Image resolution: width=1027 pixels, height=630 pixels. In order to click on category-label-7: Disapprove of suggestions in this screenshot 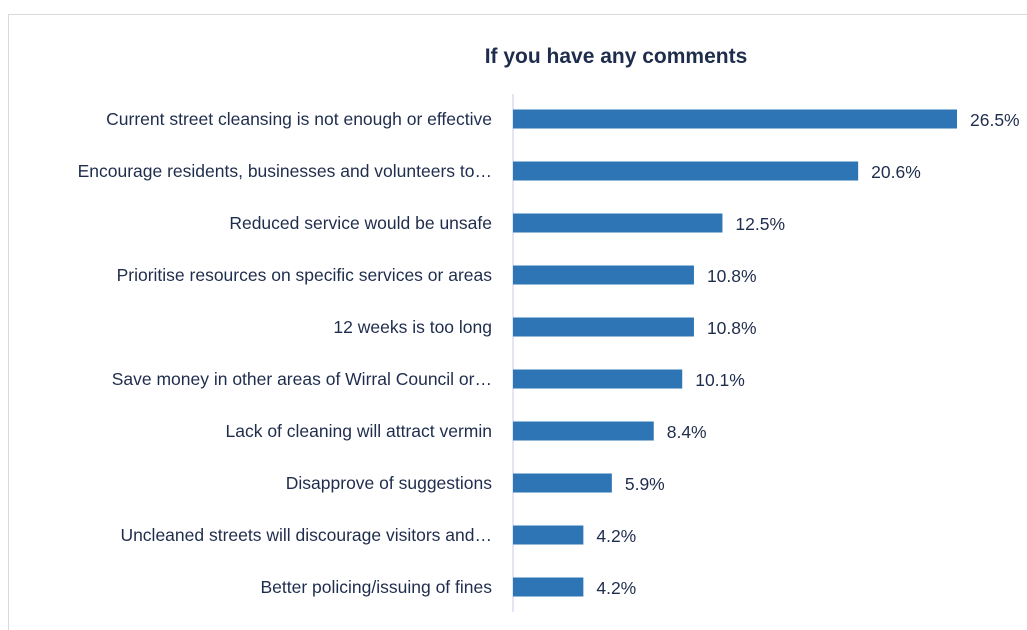, I will do `click(389, 483)`.